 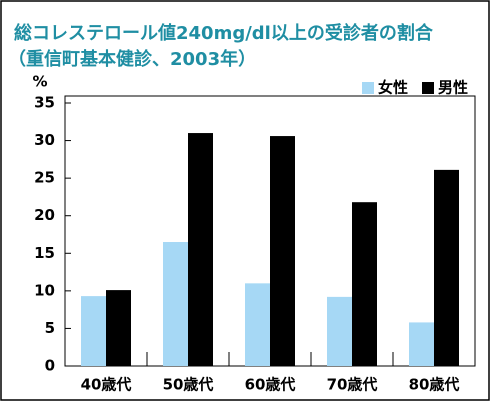 What do you see at coordinates (434, 385) in the screenshot?
I see `x-tick-label: 80歳代` at bounding box center [434, 385].